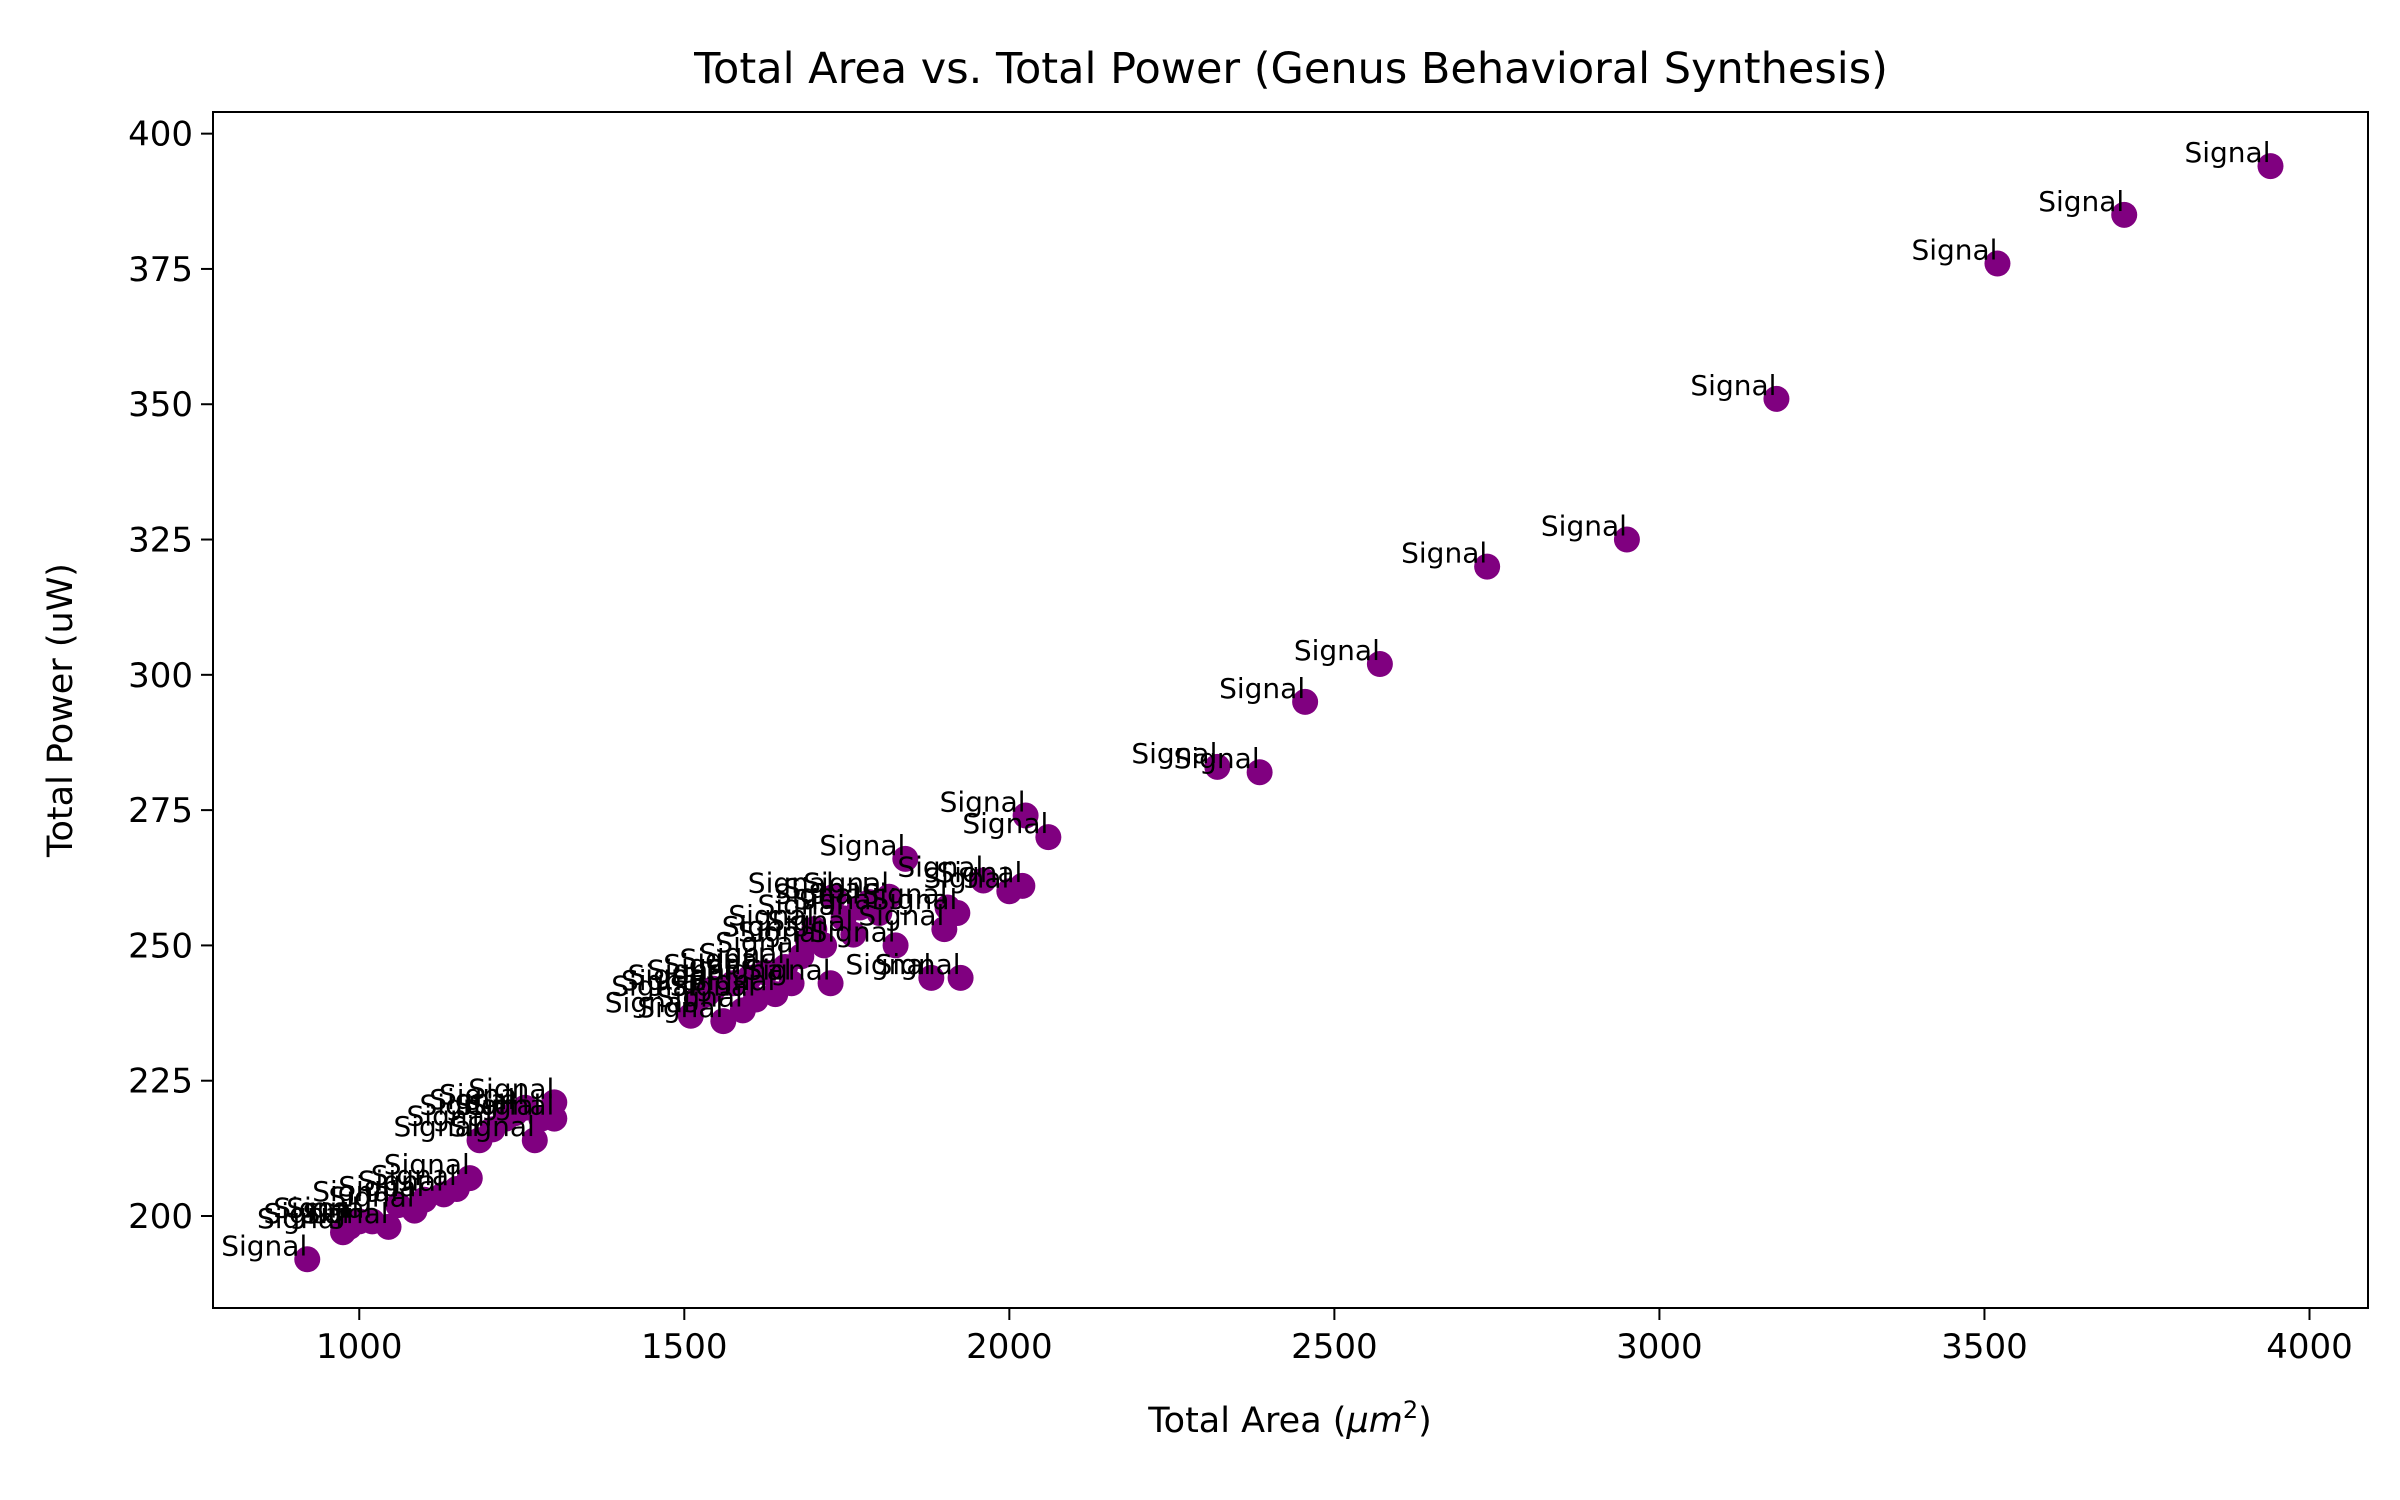 This screenshot has width=2400, height=1500. I want to click on x-tick-label: 4000, so click(2309, 1347).